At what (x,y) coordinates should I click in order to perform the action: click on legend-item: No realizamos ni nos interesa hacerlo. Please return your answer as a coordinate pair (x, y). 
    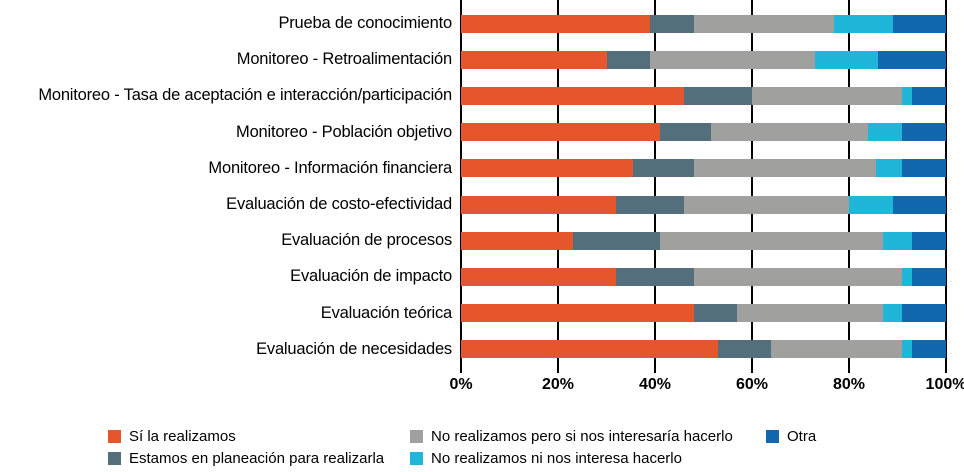
    Looking at the image, I should click on (588, 458).